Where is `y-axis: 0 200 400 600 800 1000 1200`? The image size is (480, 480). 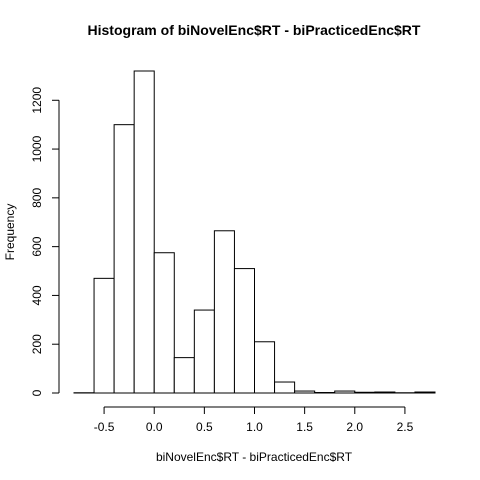
y-axis: 0 200 400 600 800 1000 1200 is located at coordinates (45, 241).